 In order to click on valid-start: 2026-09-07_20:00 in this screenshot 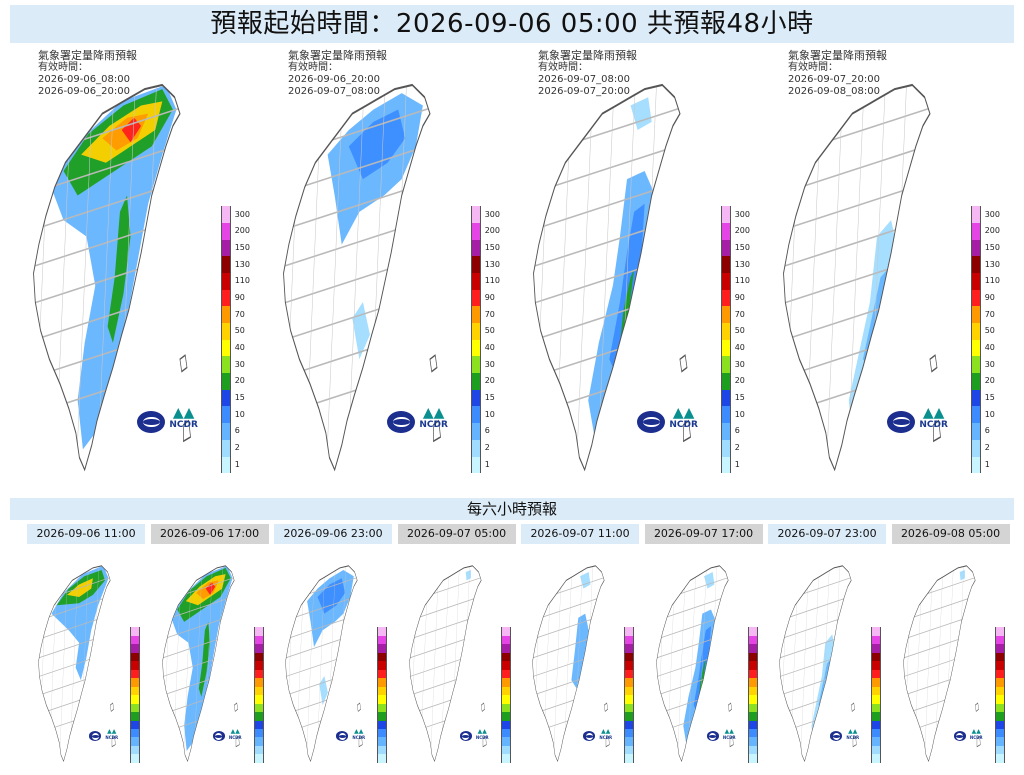, I will do `click(834, 79)`.